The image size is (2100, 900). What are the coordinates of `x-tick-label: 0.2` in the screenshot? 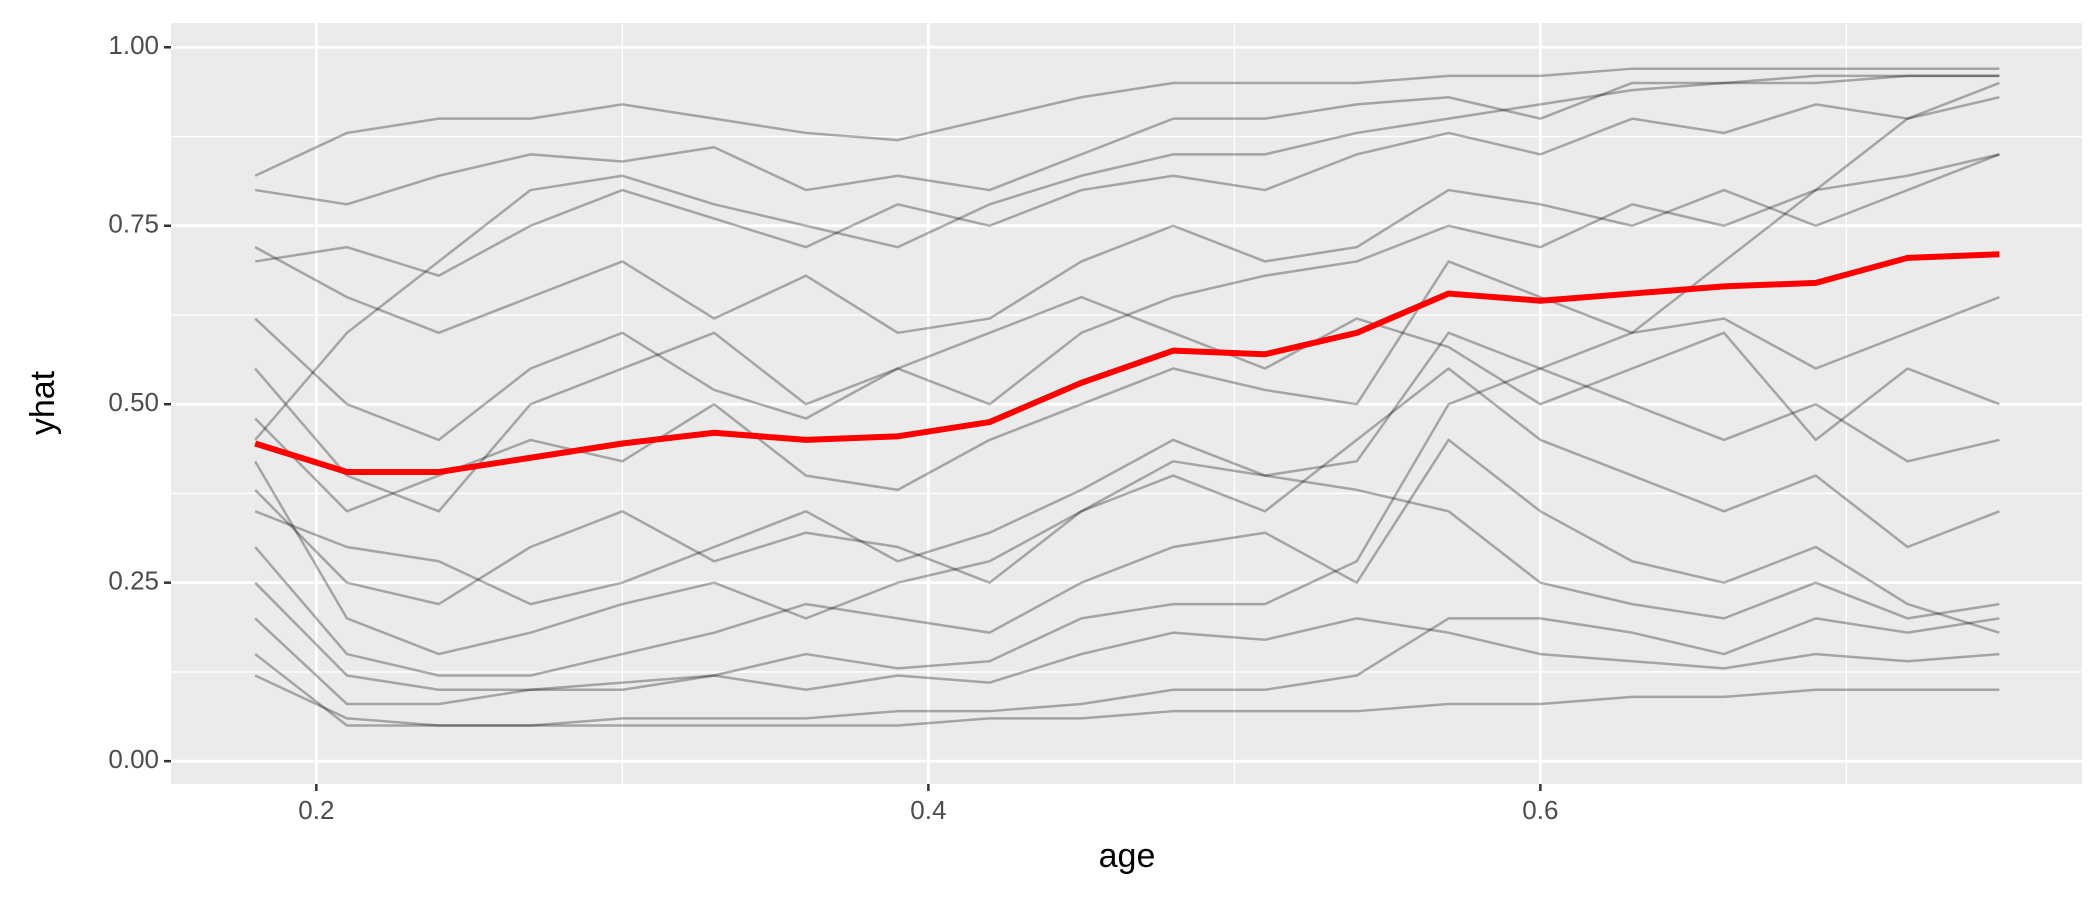 It's located at (316, 810).